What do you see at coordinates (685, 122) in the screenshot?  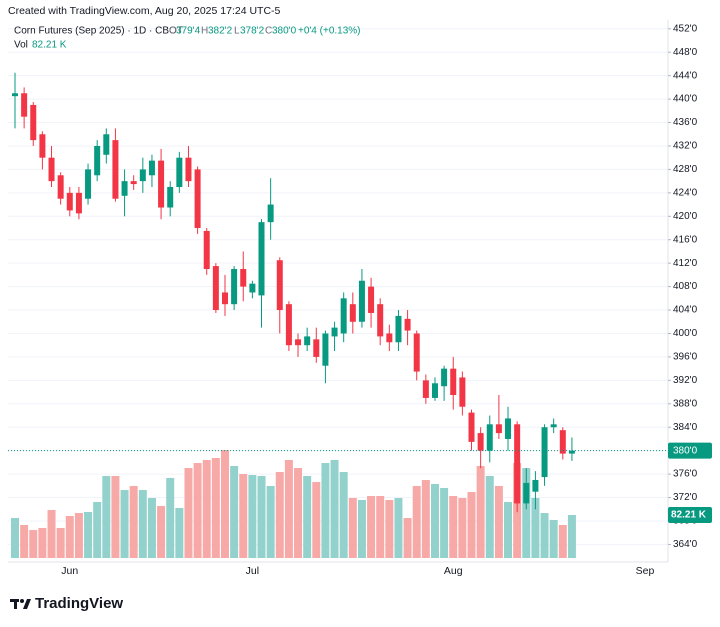 I see `y-tick-label: 436'0` at bounding box center [685, 122].